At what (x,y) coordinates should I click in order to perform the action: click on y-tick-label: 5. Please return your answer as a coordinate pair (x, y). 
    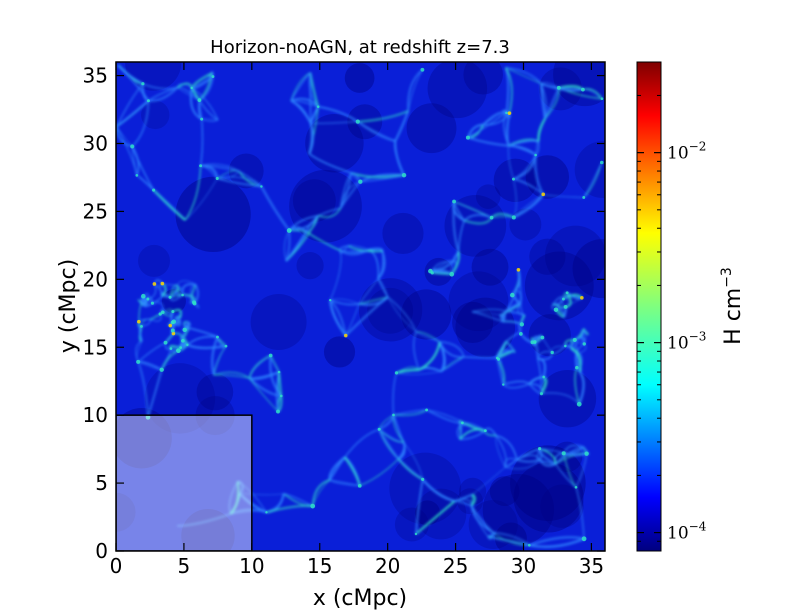
    Looking at the image, I should click on (101, 483).